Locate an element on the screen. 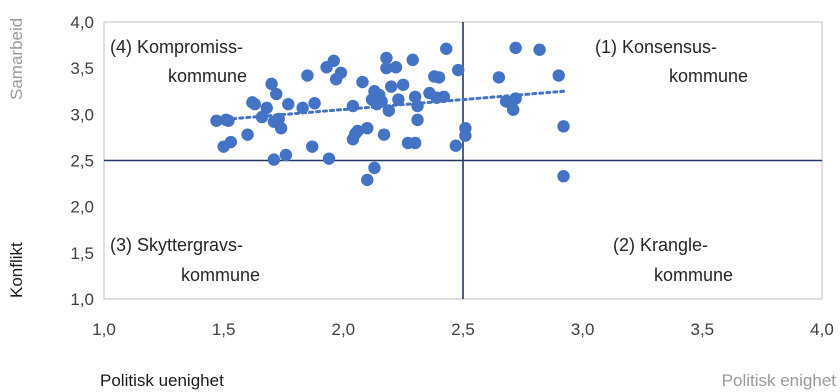  trendline is located at coordinates (391, 105).